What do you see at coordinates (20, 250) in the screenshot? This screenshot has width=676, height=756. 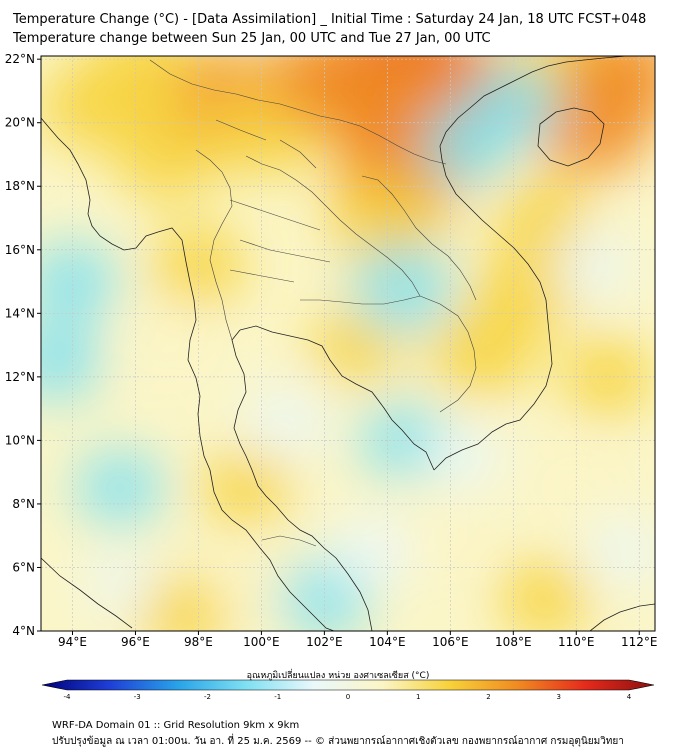 I see `lat-label-16: 16°N` at bounding box center [20, 250].